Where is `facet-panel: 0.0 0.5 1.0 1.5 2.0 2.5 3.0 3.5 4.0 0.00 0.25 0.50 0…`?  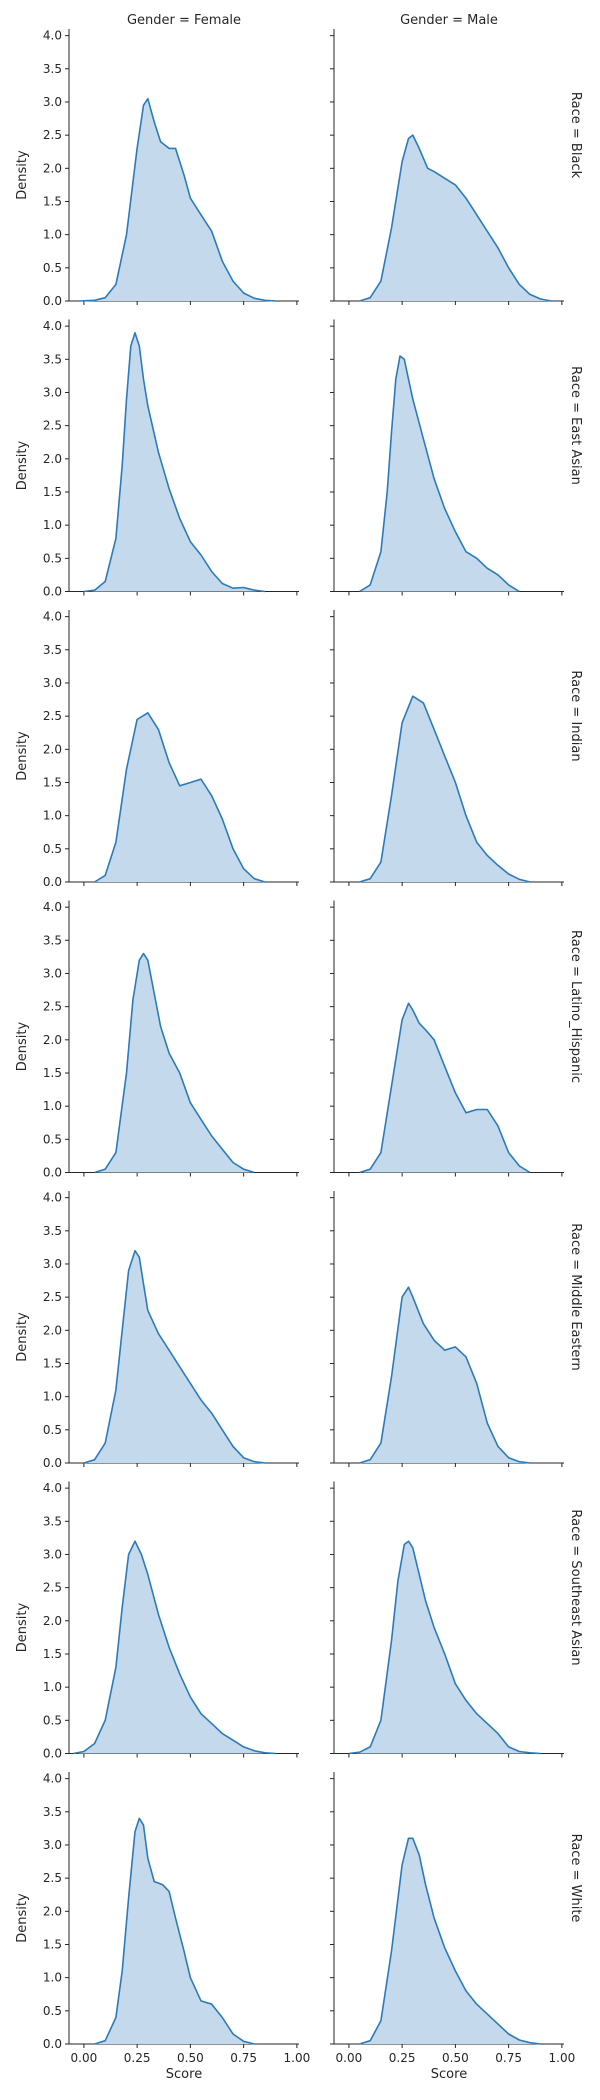 facet-panel: 0.0 0.5 1.0 1.5 2.0 2.5 3.0 3.5 4.0 0.00 0.25 0.50 0… is located at coordinates (176, 1918).